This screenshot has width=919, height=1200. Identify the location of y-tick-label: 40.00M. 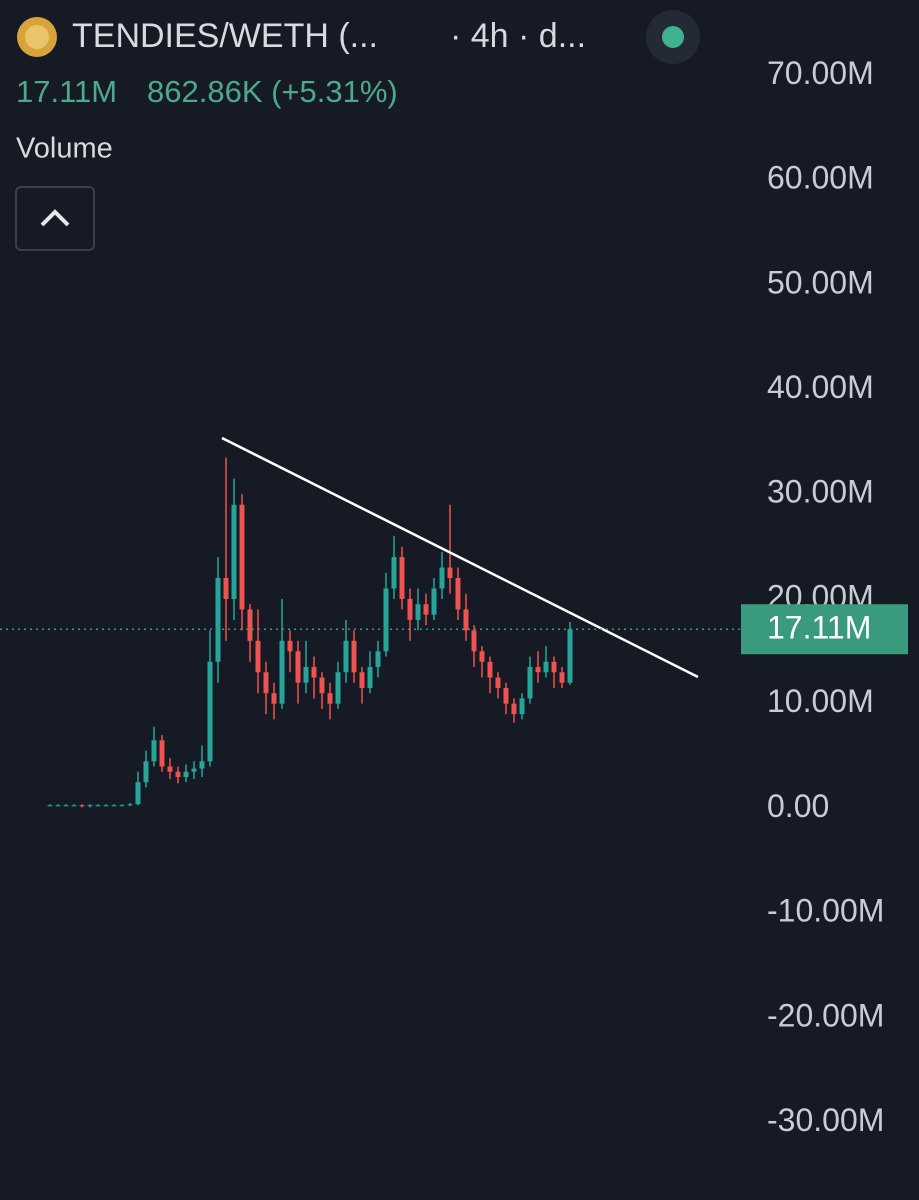
(820, 387).